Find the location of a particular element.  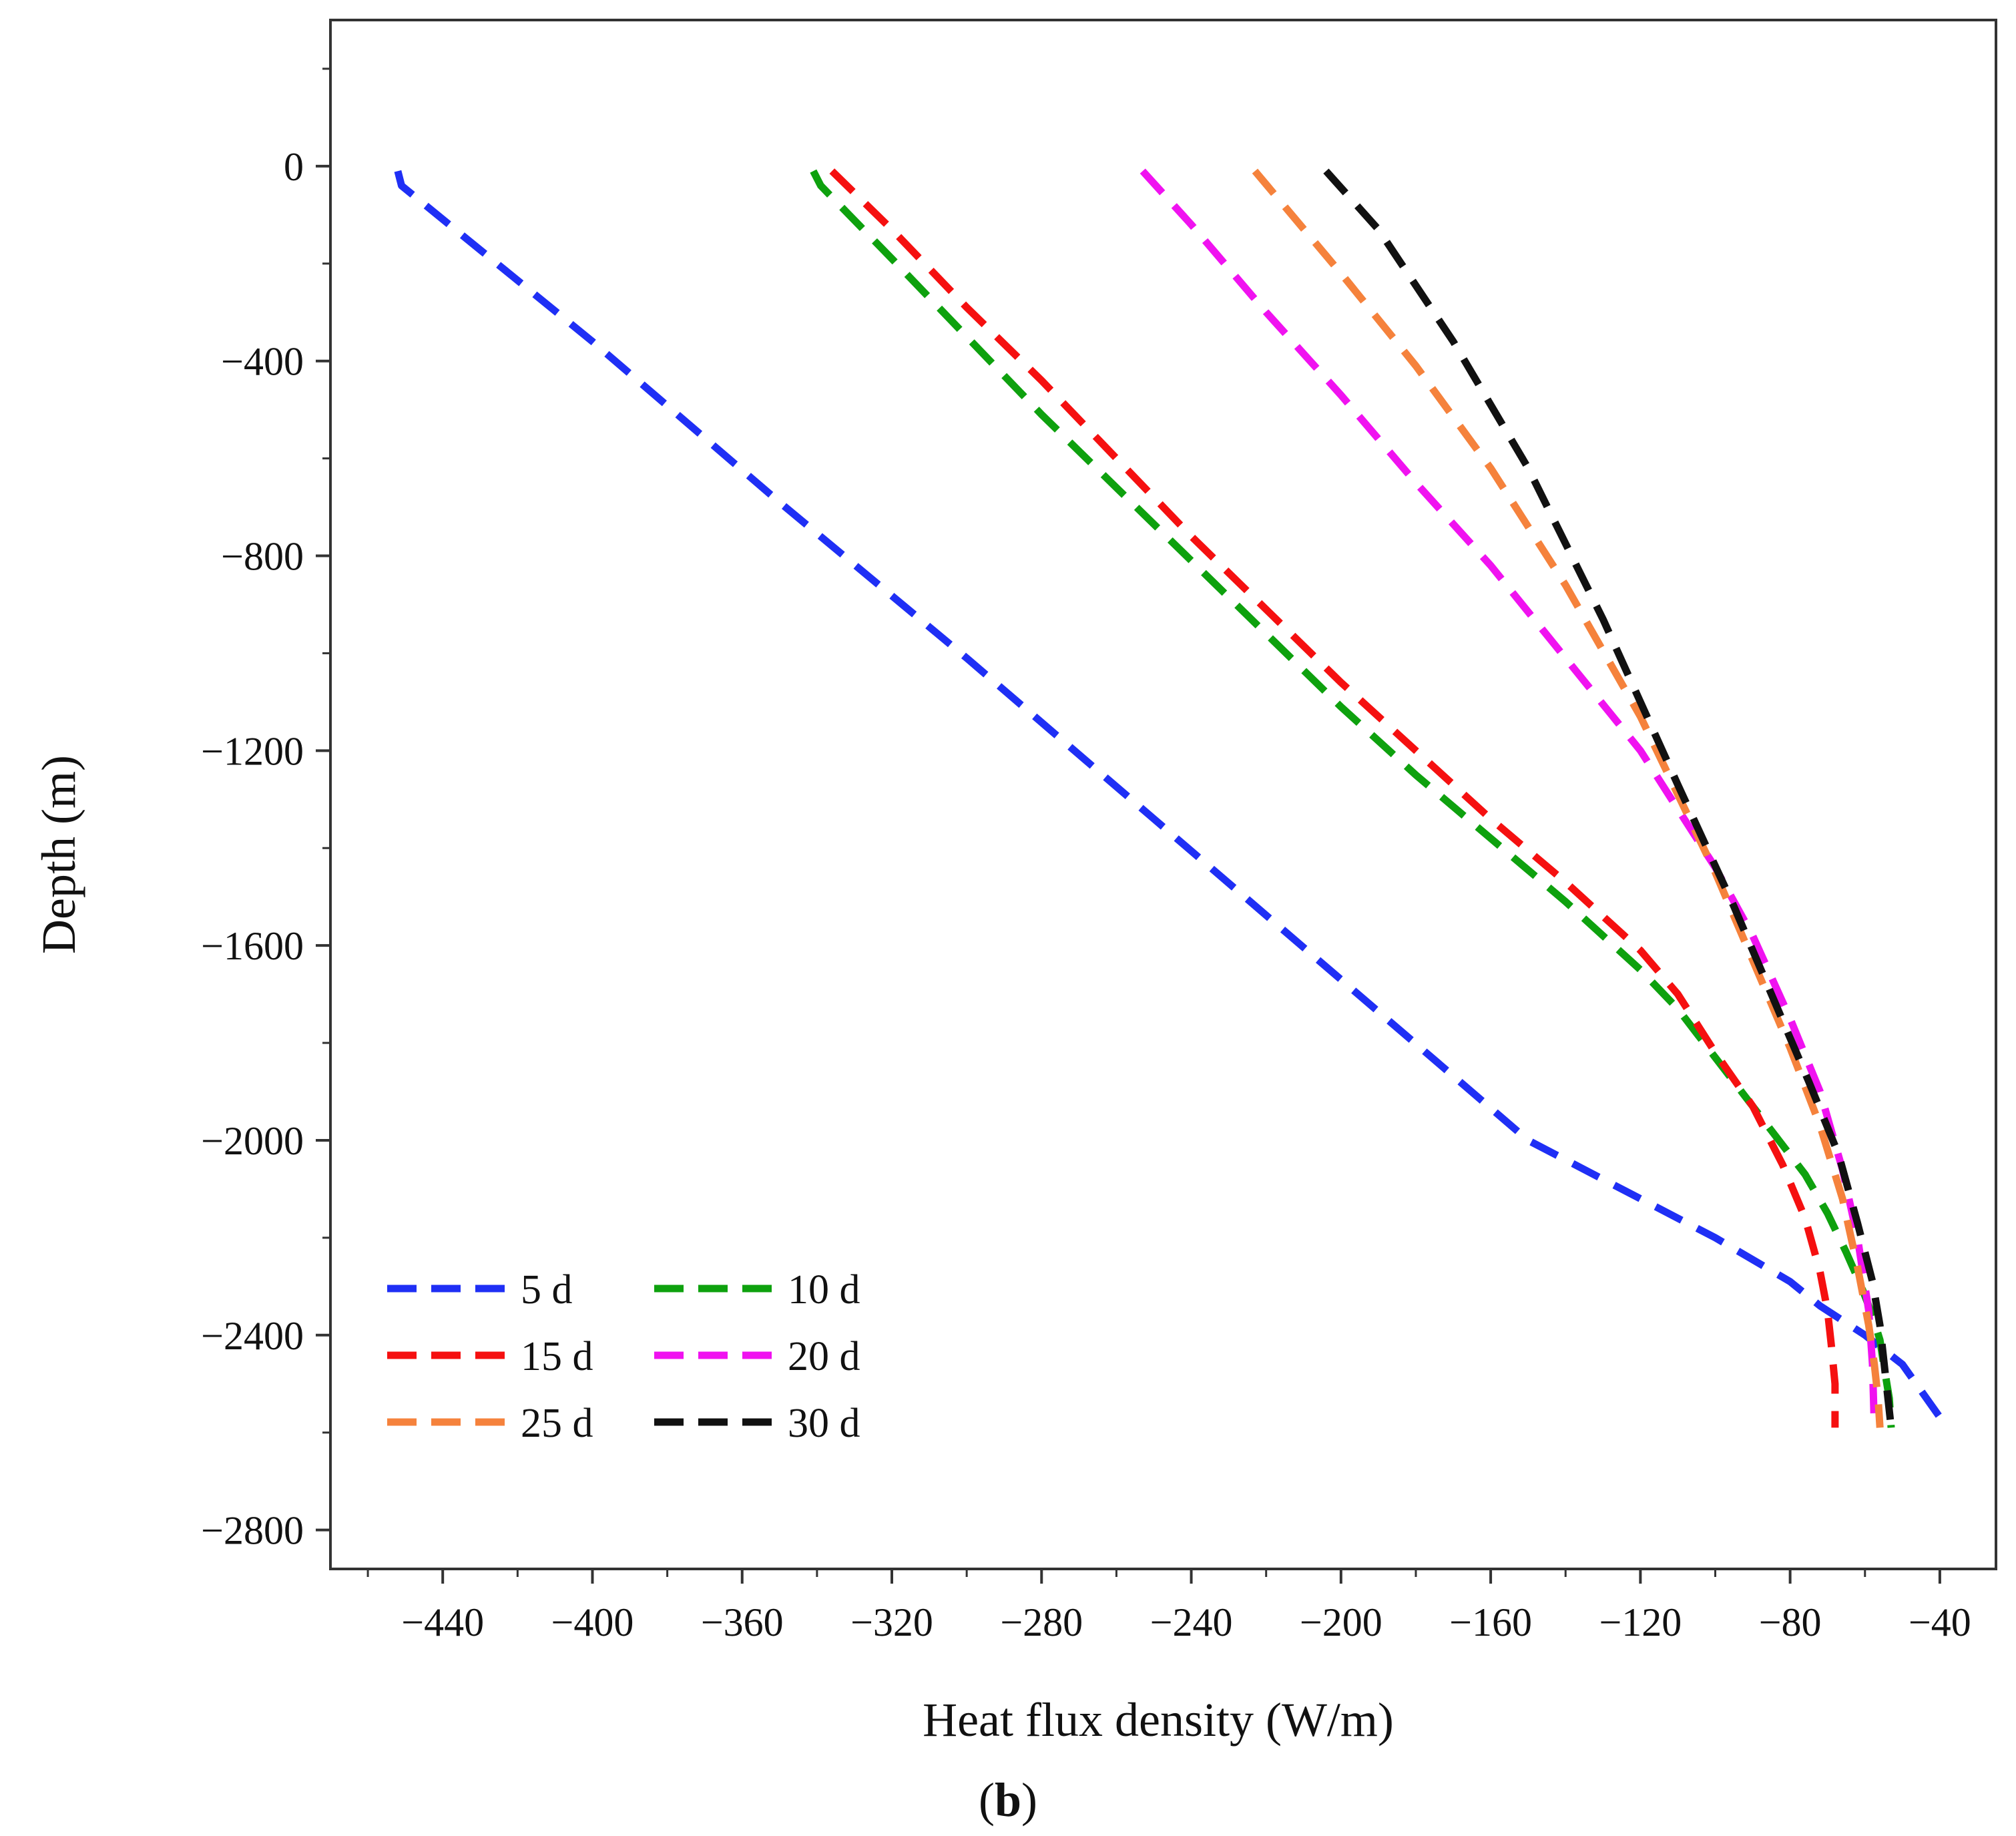

legend-label-0: 5 d is located at coordinates (547, 1290).